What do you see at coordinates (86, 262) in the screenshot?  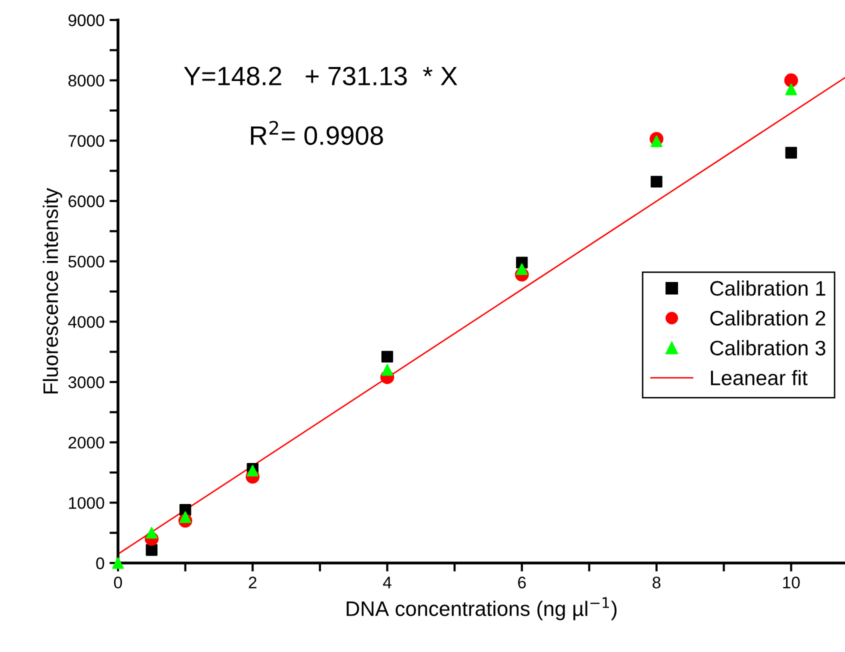 I see `y-tick-label: 5000` at bounding box center [86, 262].